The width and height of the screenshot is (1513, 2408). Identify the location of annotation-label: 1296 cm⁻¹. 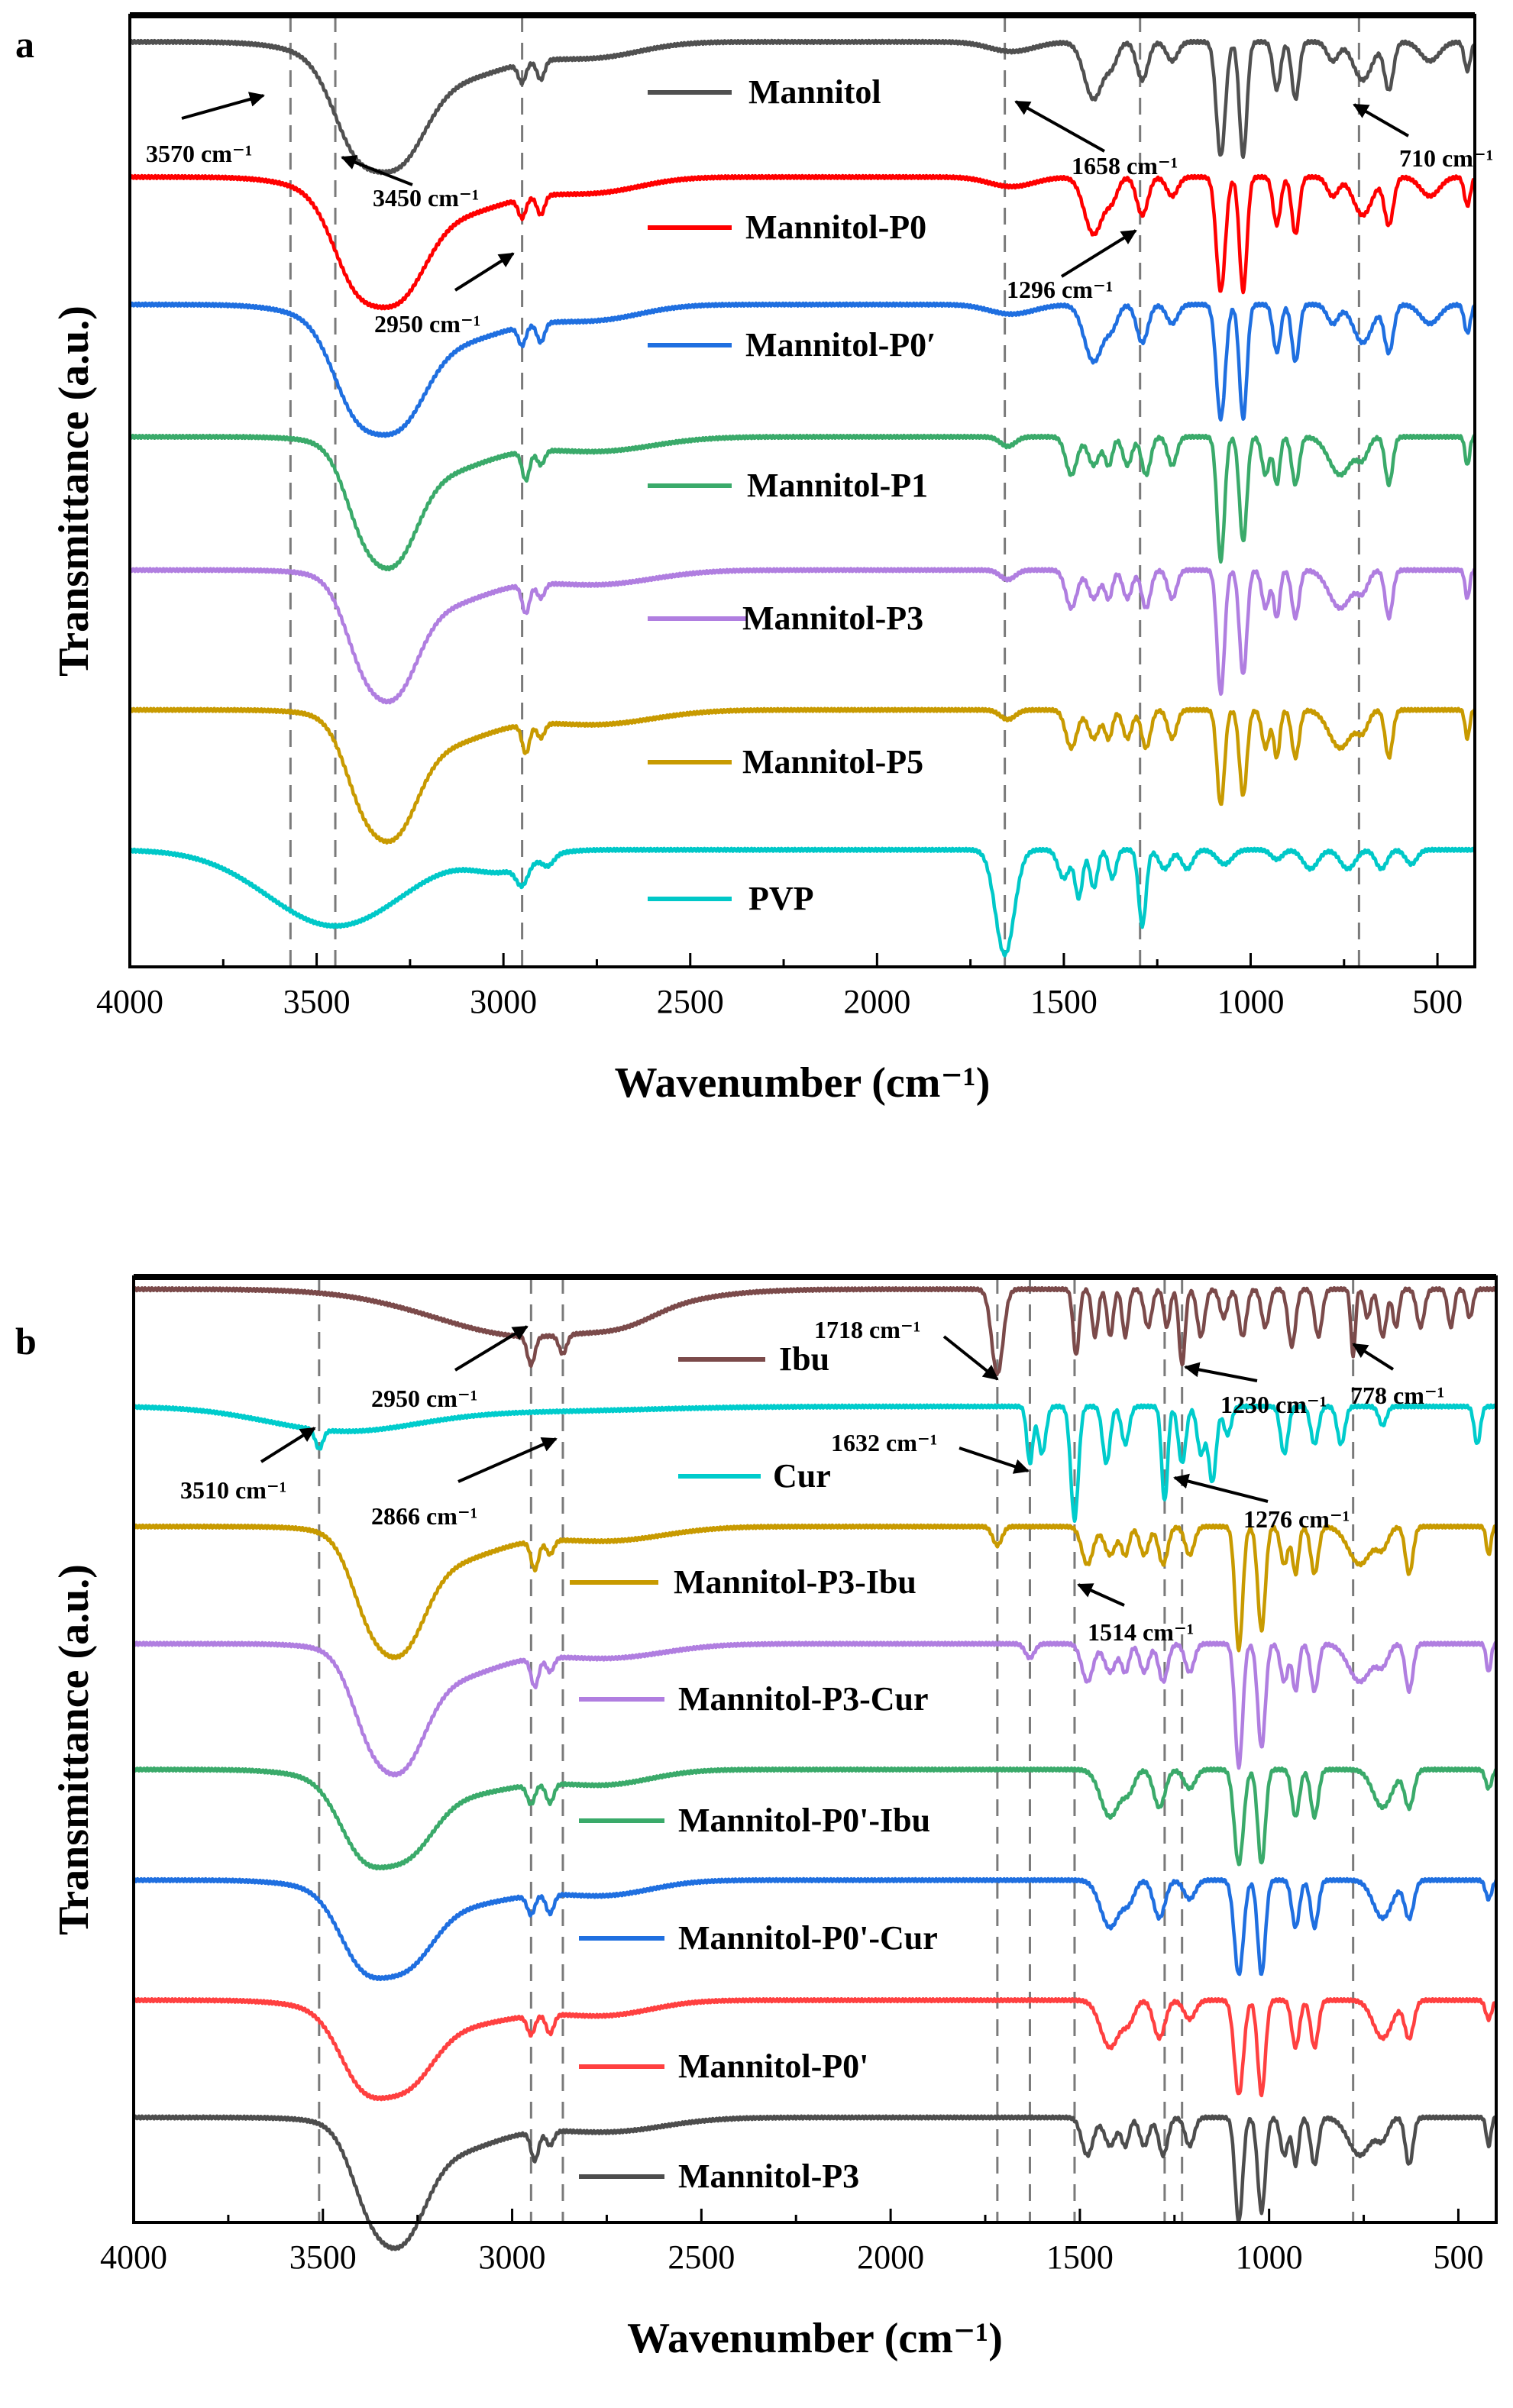
(1060, 290).